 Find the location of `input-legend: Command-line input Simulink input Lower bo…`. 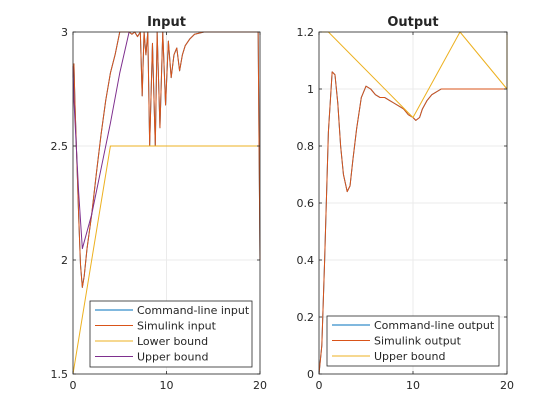

input-legend: Command-line input Simulink input Lower bo… is located at coordinates (171, 334).